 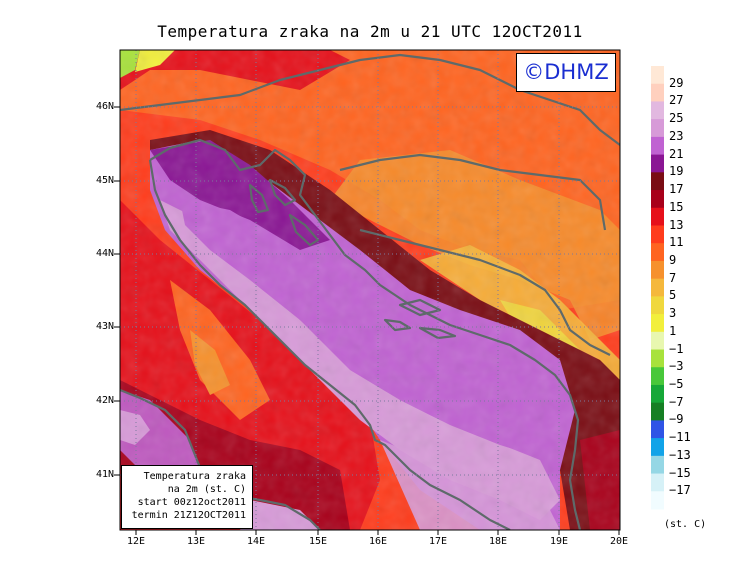 I want to click on colorbar-label: −11, so click(x=680, y=437).